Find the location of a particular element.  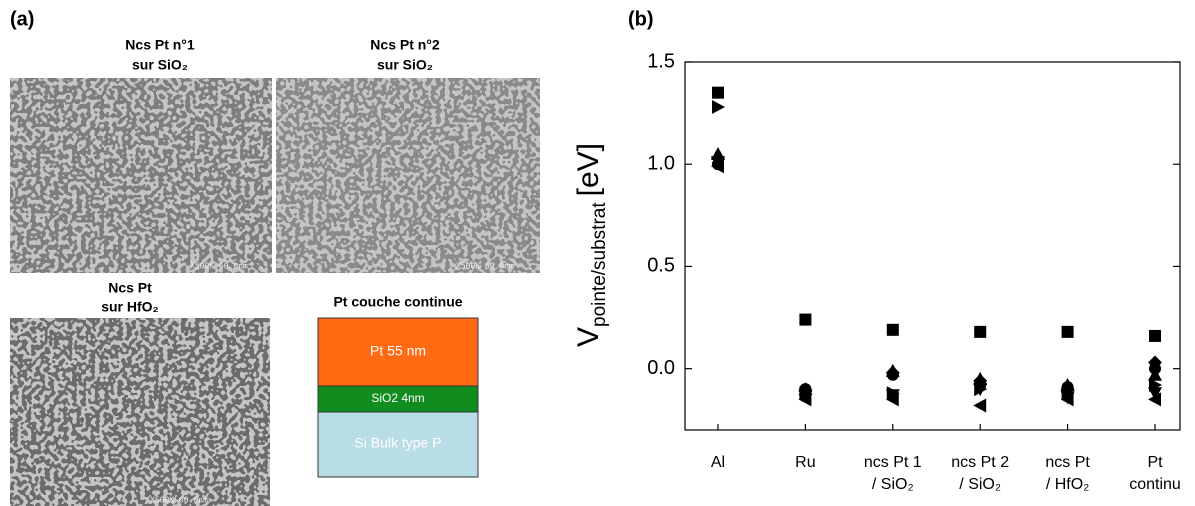

y-tick-label: 1.0 is located at coordinates (661, 164).